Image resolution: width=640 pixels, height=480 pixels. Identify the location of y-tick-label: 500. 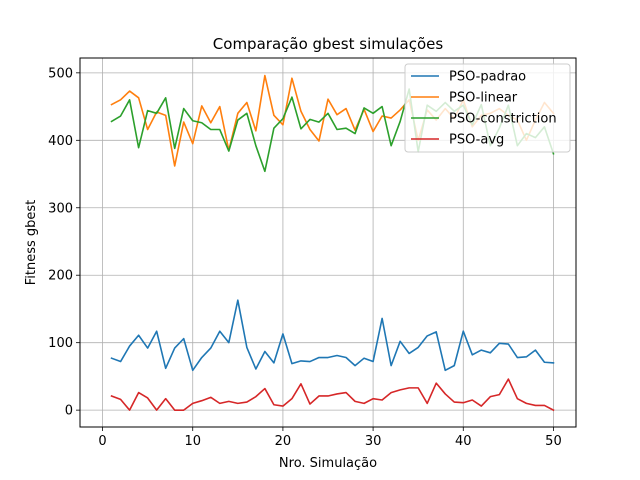
(60, 73).